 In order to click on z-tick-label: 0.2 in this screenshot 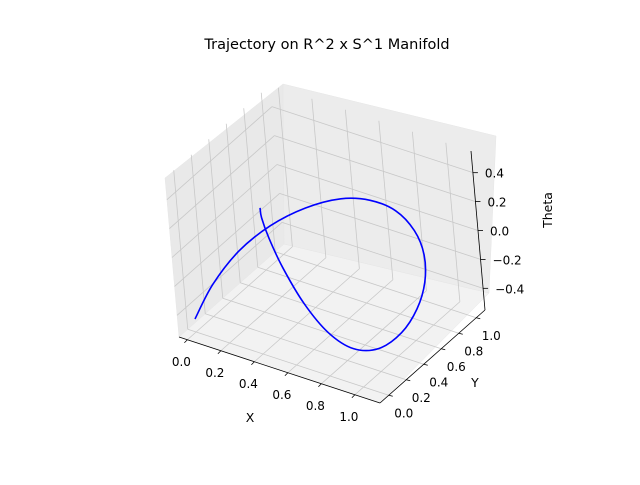, I will do `click(496, 203)`.